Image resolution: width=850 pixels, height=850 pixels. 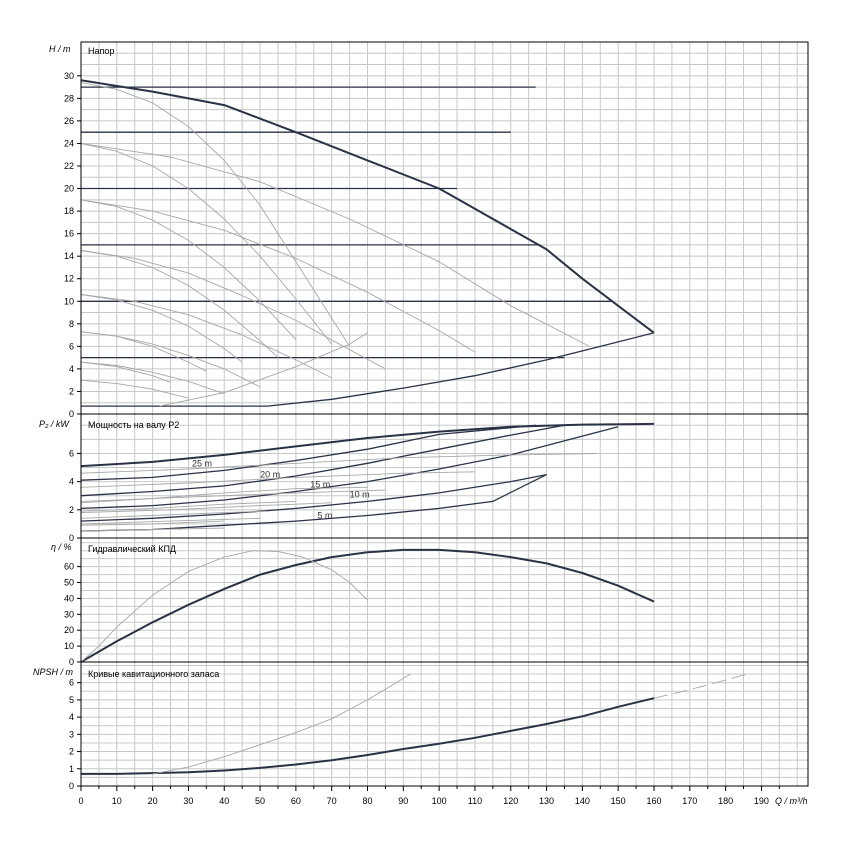 I want to click on power-y-tick: 2, so click(x=71, y=510).